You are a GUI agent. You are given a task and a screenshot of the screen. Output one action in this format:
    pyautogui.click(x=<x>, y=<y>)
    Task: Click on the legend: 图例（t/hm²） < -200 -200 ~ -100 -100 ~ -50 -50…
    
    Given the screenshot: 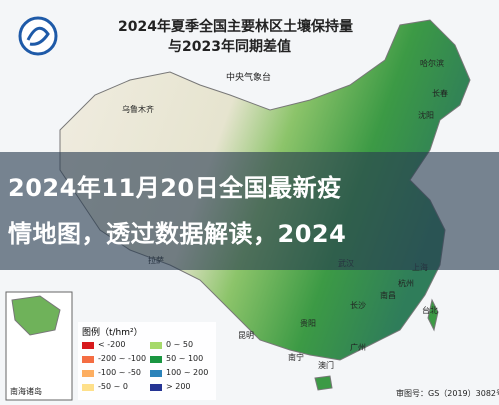 What is the action you would take?
    pyautogui.click(x=147, y=361)
    